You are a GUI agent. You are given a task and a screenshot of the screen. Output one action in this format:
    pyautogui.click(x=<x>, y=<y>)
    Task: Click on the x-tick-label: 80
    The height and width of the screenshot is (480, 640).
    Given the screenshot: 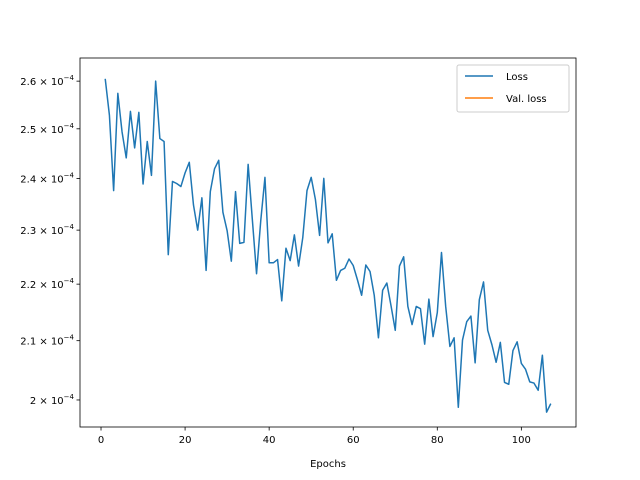 What is the action you would take?
    pyautogui.click(x=437, y=440)
    